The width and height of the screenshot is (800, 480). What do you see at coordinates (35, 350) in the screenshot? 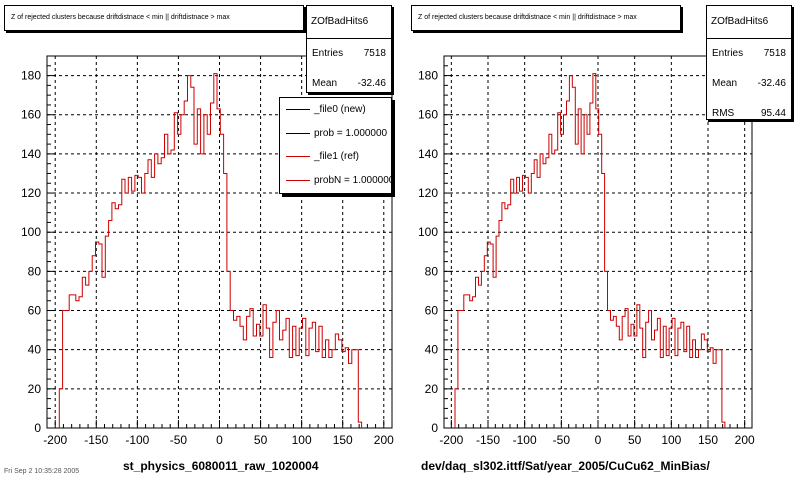
I see `left-y-tick-label: 40` at bounding box center [35, 350].